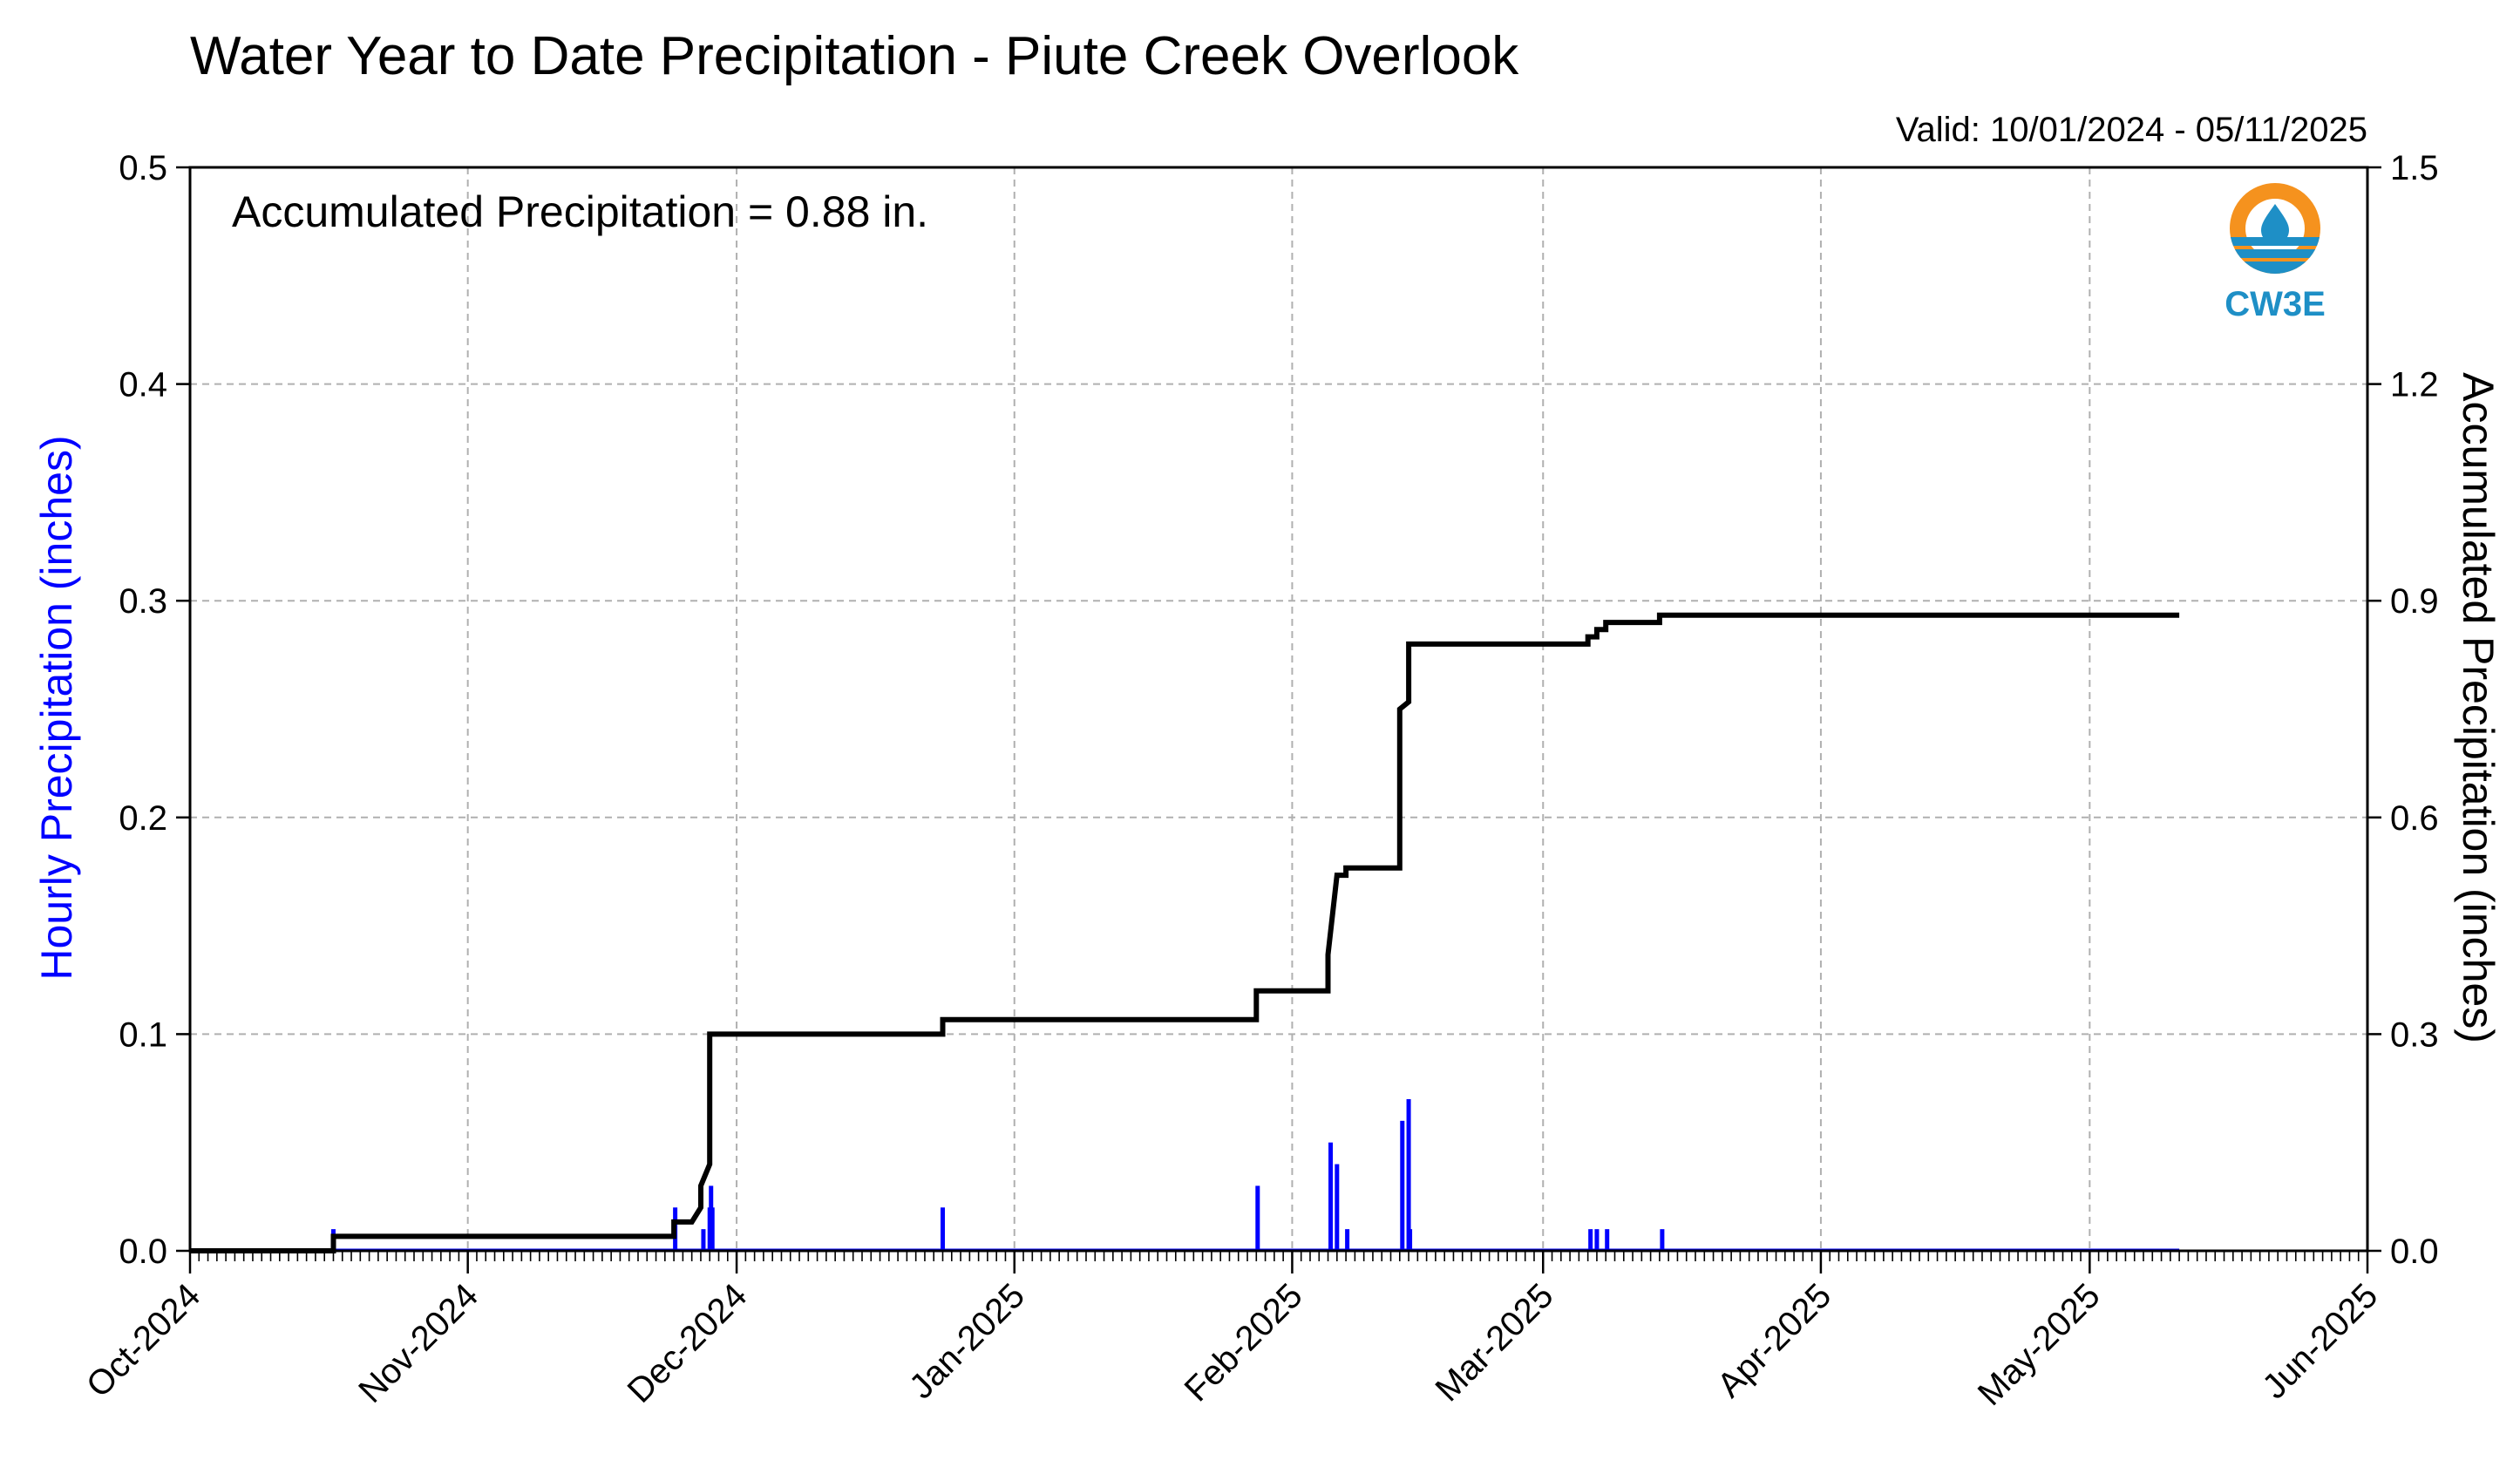 Image resolution: width=2520 pixels, height=1467 pixels. Describe the element at coordinates (143, 818) in the screenshot. I see `left-y-tick-label: 0.2` at that location.